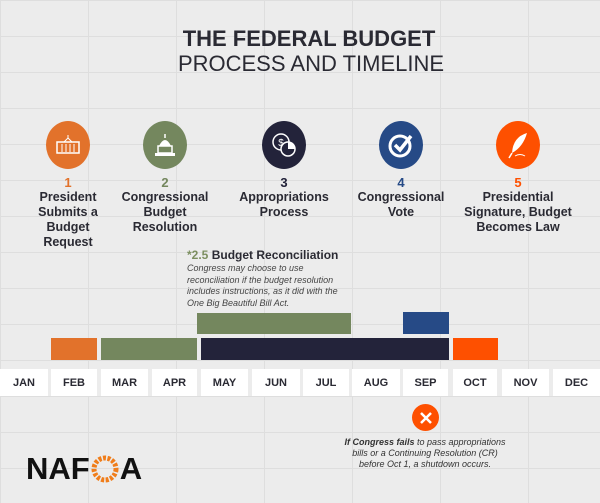 Image resolution: width=600 pixels, height=503 pixels. What do you see at coordinates (518, 182) in the screenshot?
I see `step-number: 5` at bounding box center [518, 182].